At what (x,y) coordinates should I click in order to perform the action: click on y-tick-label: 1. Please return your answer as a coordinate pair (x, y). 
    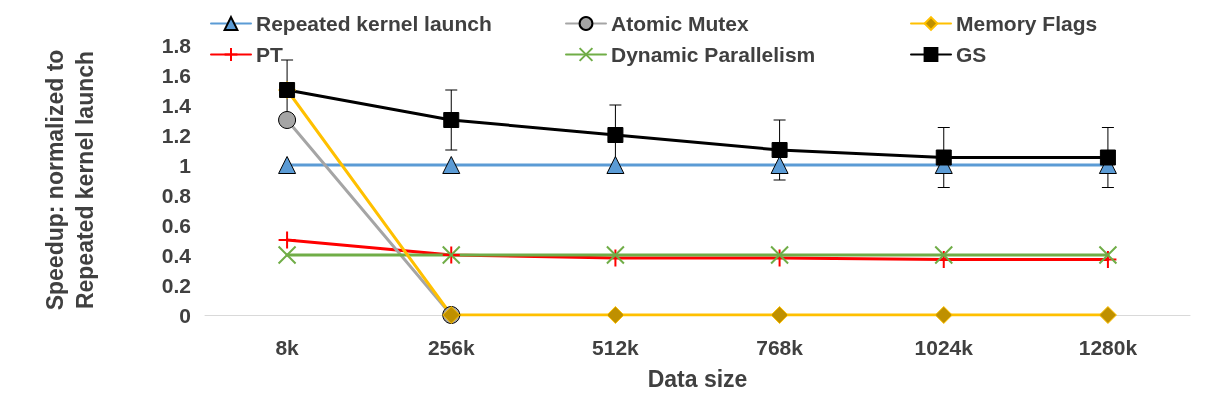
    Looking at the image, I should click on (185, 165).